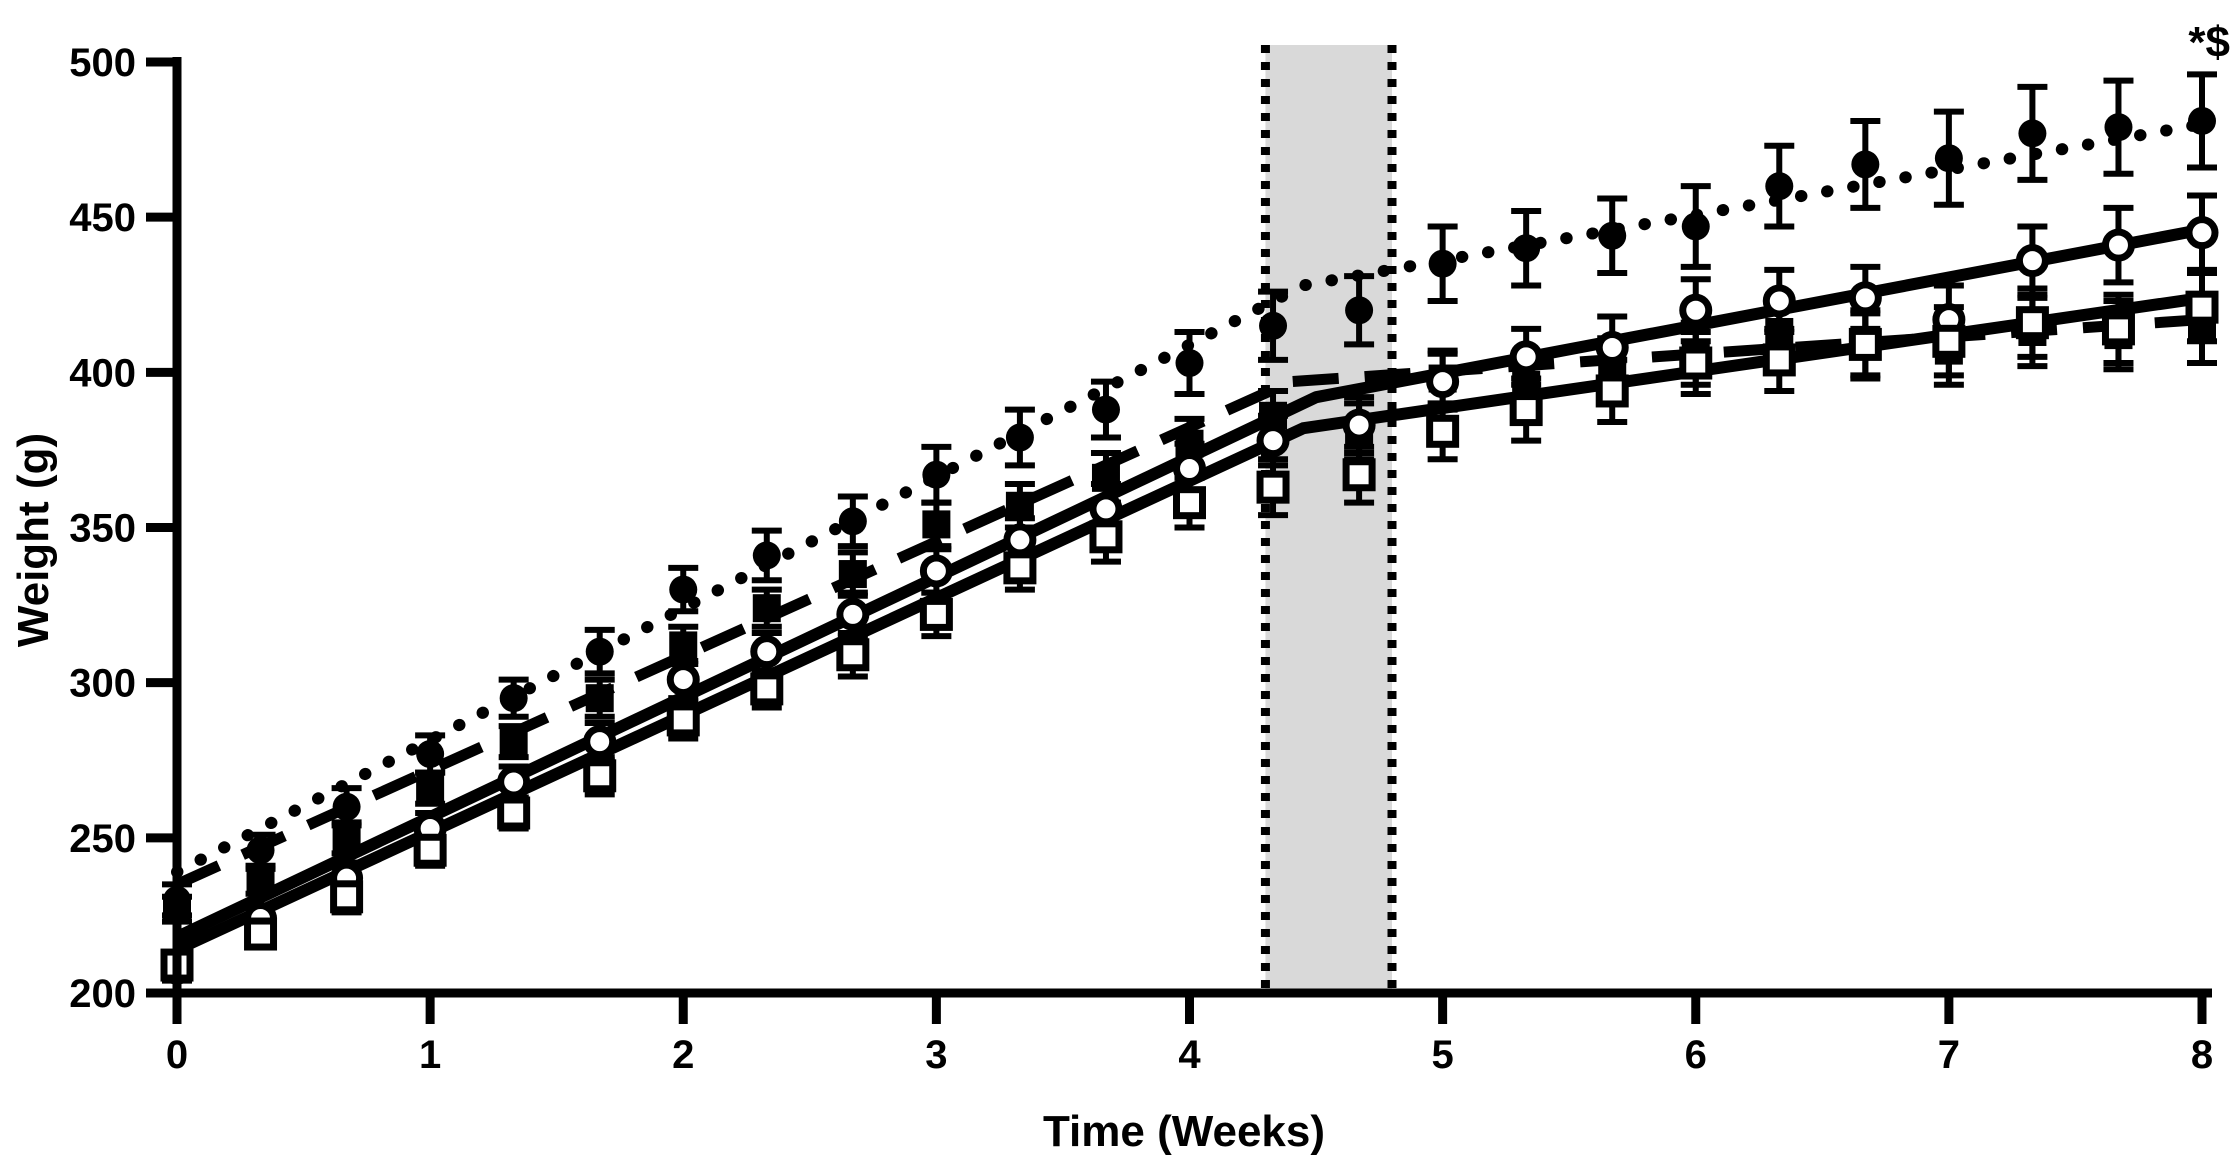 This screenshot has height=1164, width=2236. What do you see at coordinates (1949, 1055) in the screenshot?
I see `x-tick-label: 7` at bounding box center [1949, 1055].